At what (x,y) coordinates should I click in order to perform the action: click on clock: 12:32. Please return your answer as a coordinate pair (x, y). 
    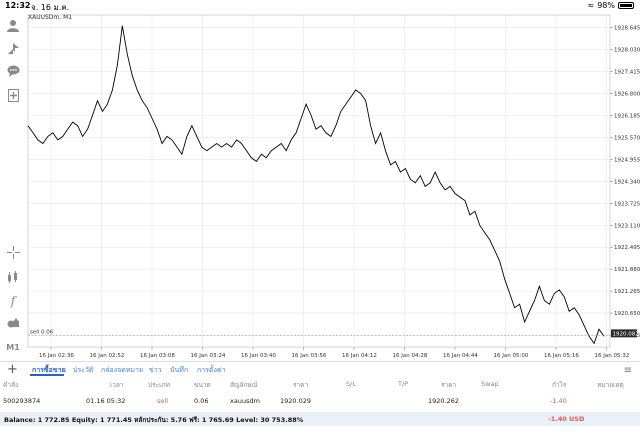
    Looking at the image, I should click on (18, 5).